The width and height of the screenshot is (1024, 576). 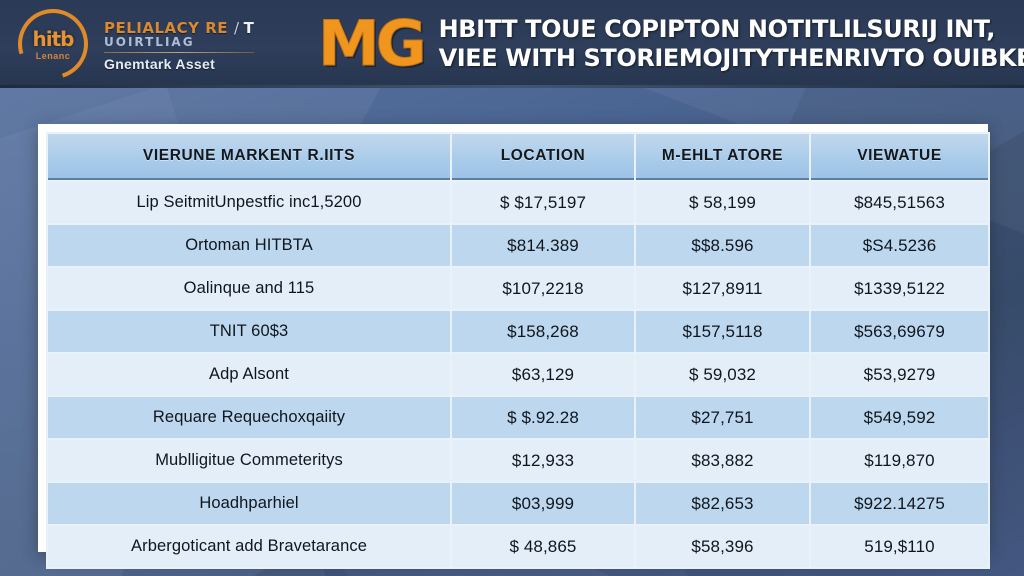 I want to click on brand-logo-subtext: Lenanc, so click(x=53, y=56).